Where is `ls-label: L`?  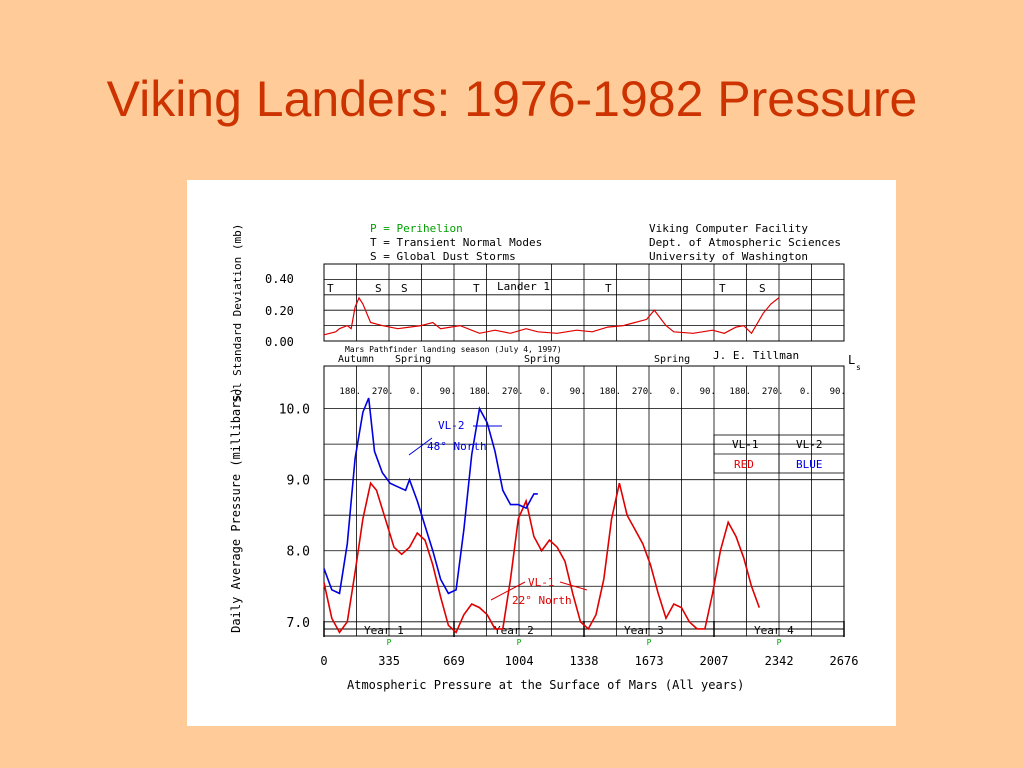 ls-label: L is located at coordinates (851, 360).